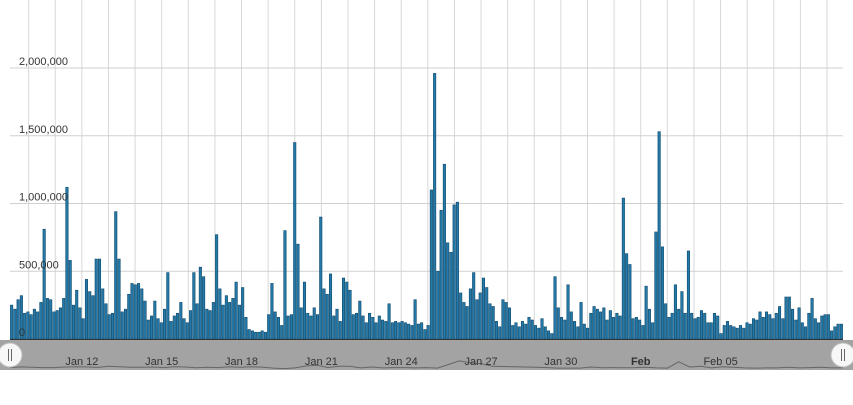 This screenshot has height=405, width=853. I want to click on navigator-left-handle, so click(11, 355).